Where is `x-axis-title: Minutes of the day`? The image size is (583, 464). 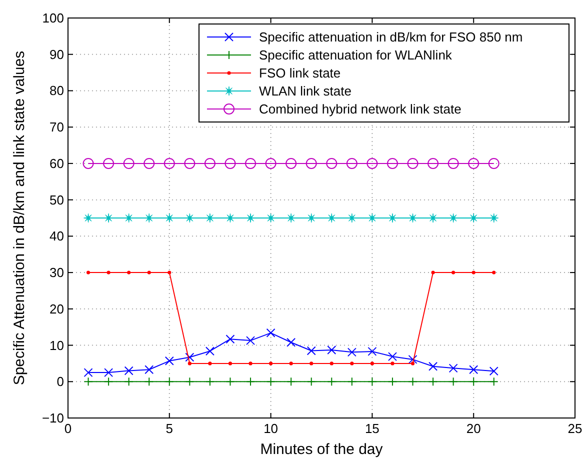
x-axis-title: Minutes of the day is located at coordinates (322, 449).